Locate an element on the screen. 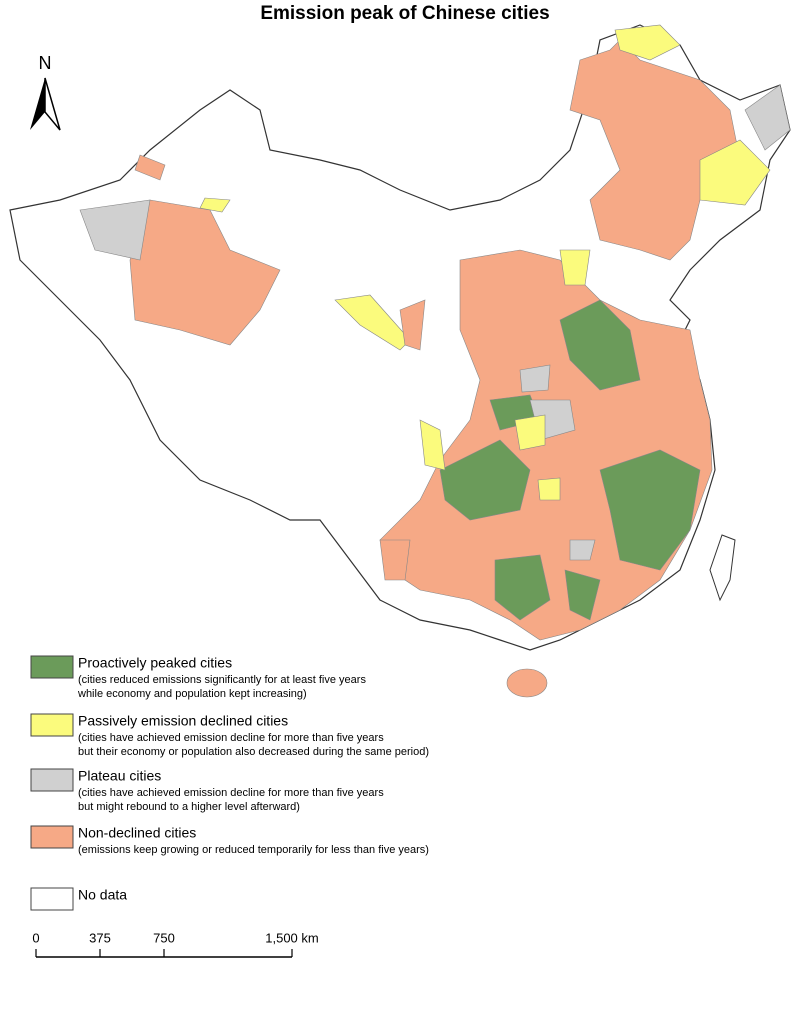 This screenshot has height=1023, width=797. legend-label: Non-declined cities is located at coordinates (137, 833).